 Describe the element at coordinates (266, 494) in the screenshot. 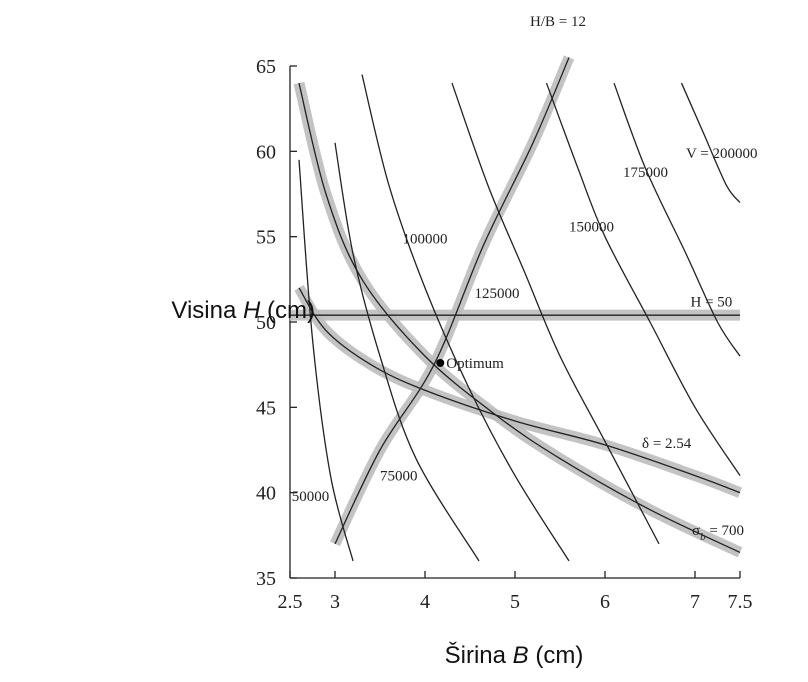

I see `y-tick-label: 40` at that location.